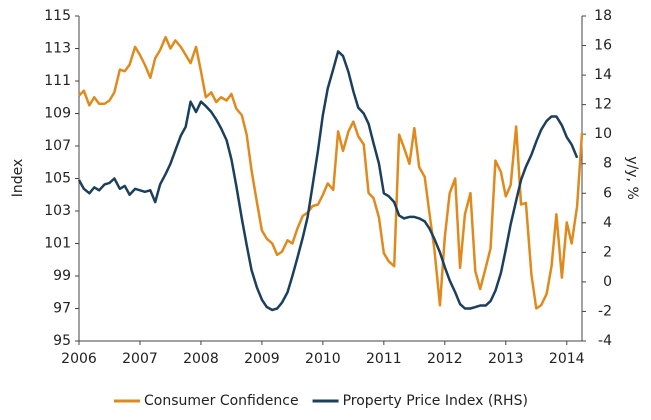 The image size is (651, 420). I want to click on y2-tick-label: 12, so click(603, 105).